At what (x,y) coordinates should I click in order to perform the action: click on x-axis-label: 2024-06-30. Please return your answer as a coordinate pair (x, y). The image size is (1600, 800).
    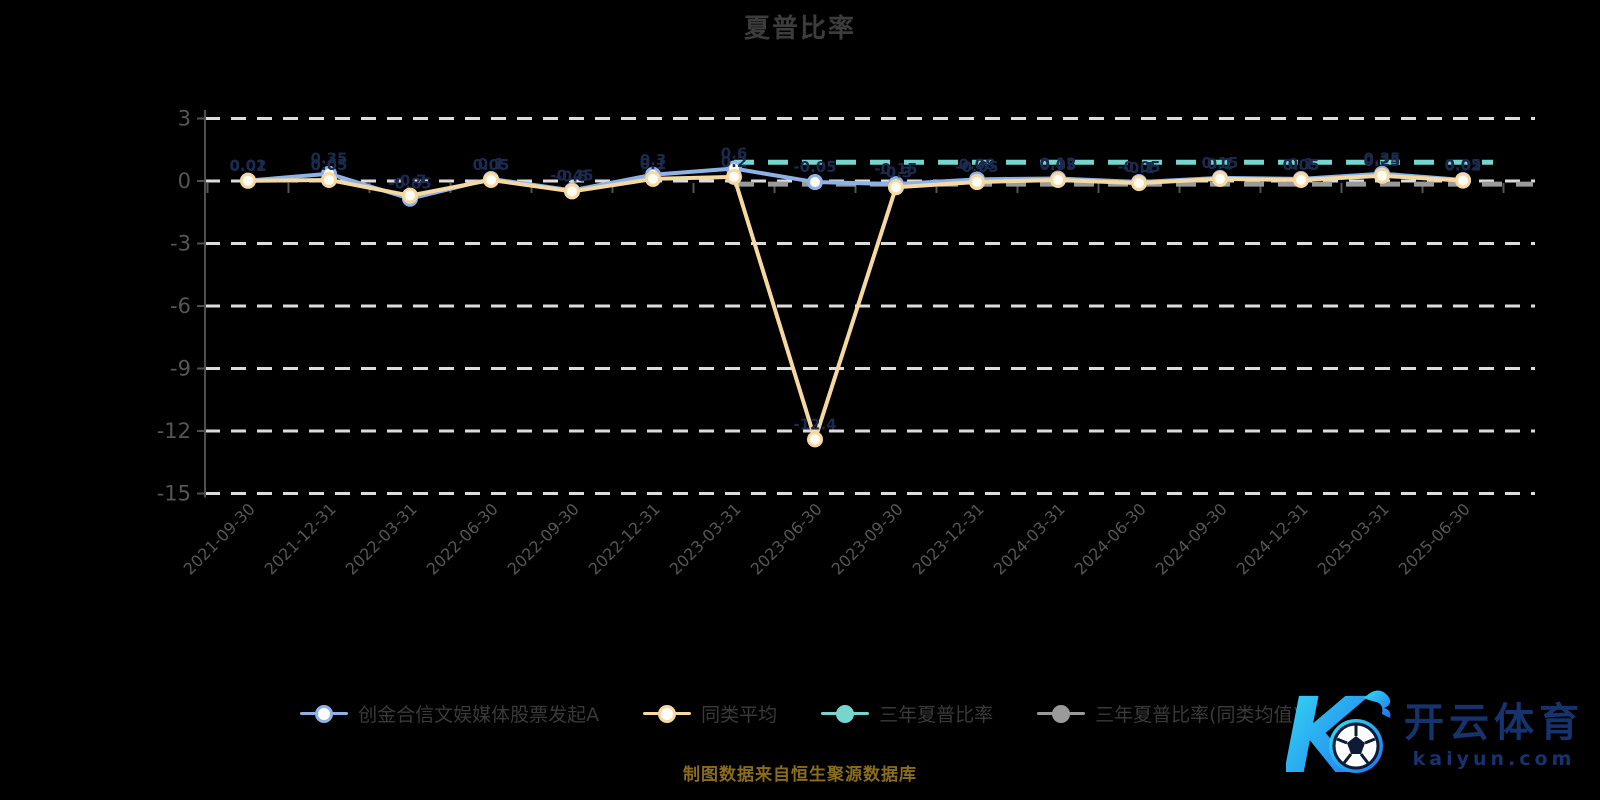
    Looking at the image, I should click on (1110, 538).